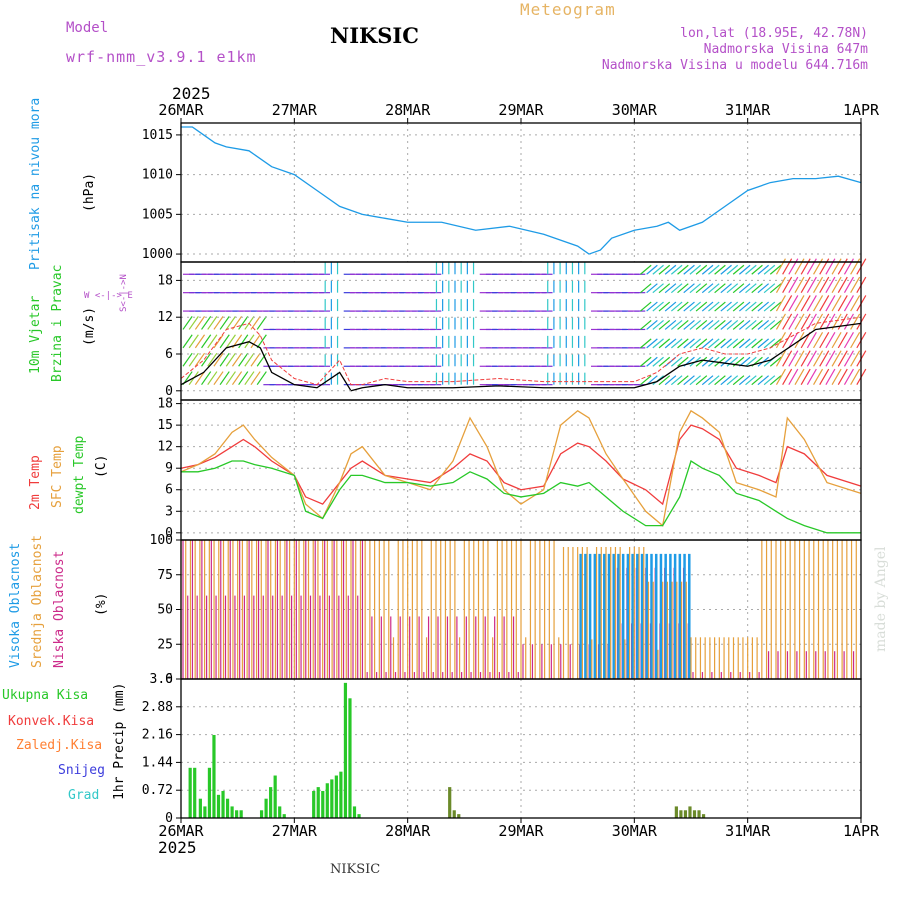  What do you see at coordinates (177, 847) in the screenshot?
I see `bottom-year: 2025` at bounding box center [177, 847].